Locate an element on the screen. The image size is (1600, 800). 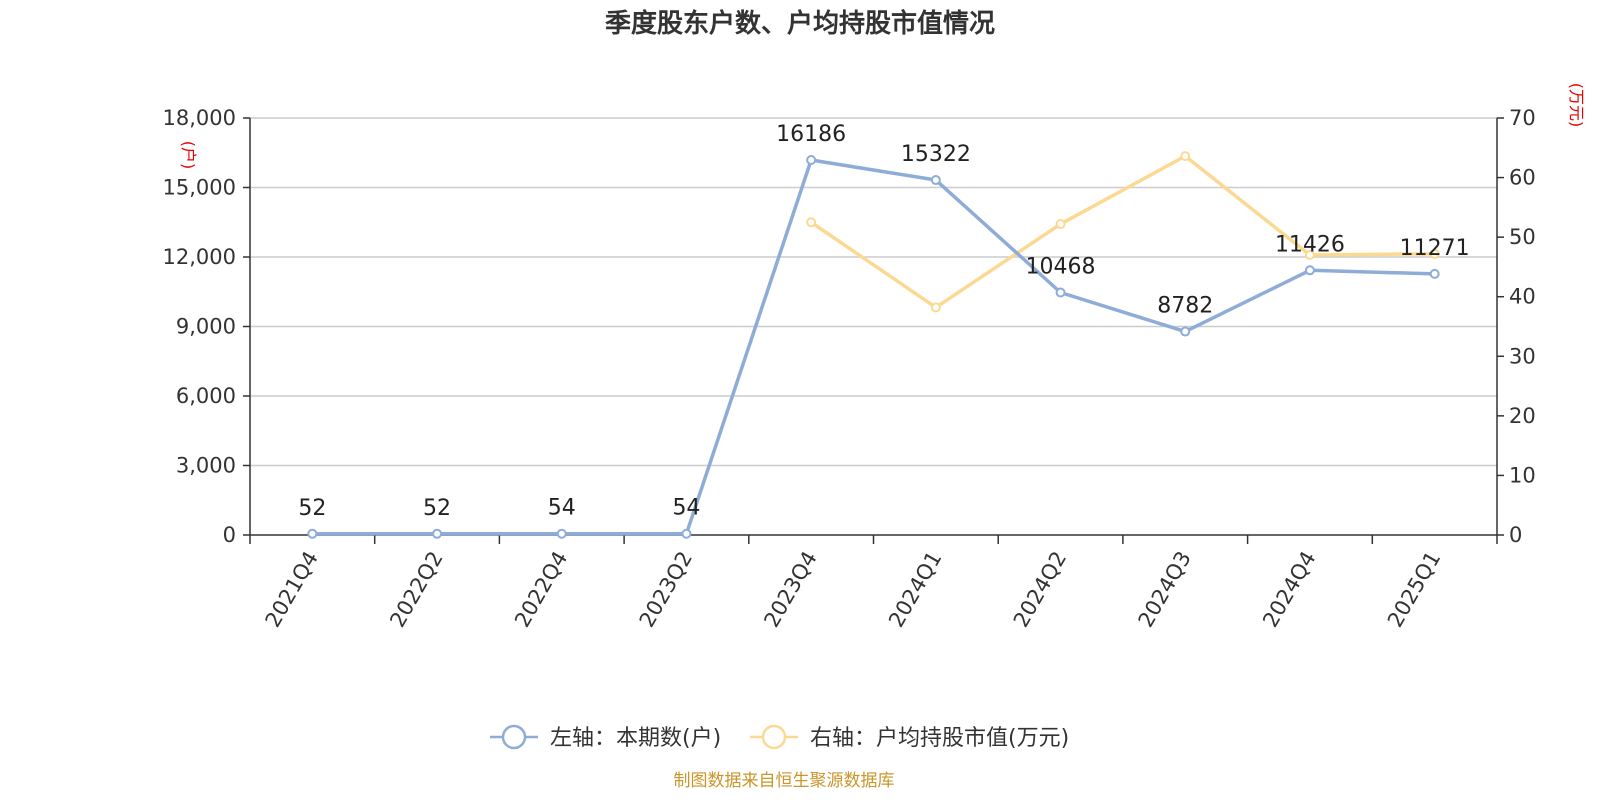
left-tick-label: 6,000 is located at coordinates (206, 396).